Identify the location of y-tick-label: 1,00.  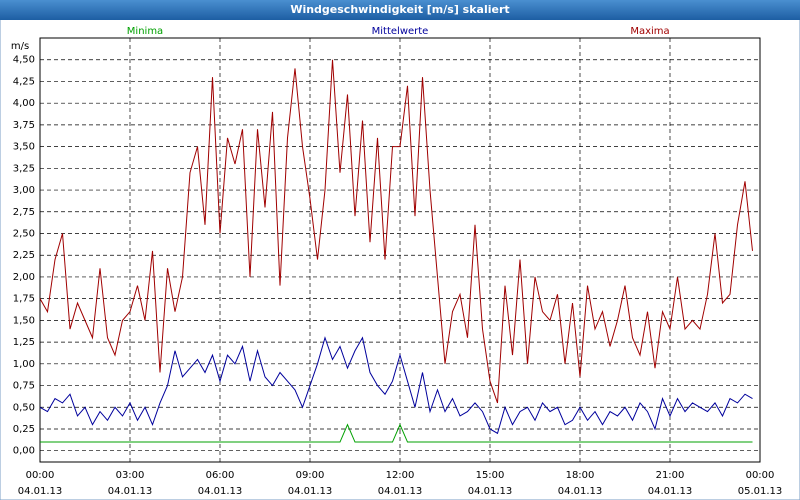
(24, 364).